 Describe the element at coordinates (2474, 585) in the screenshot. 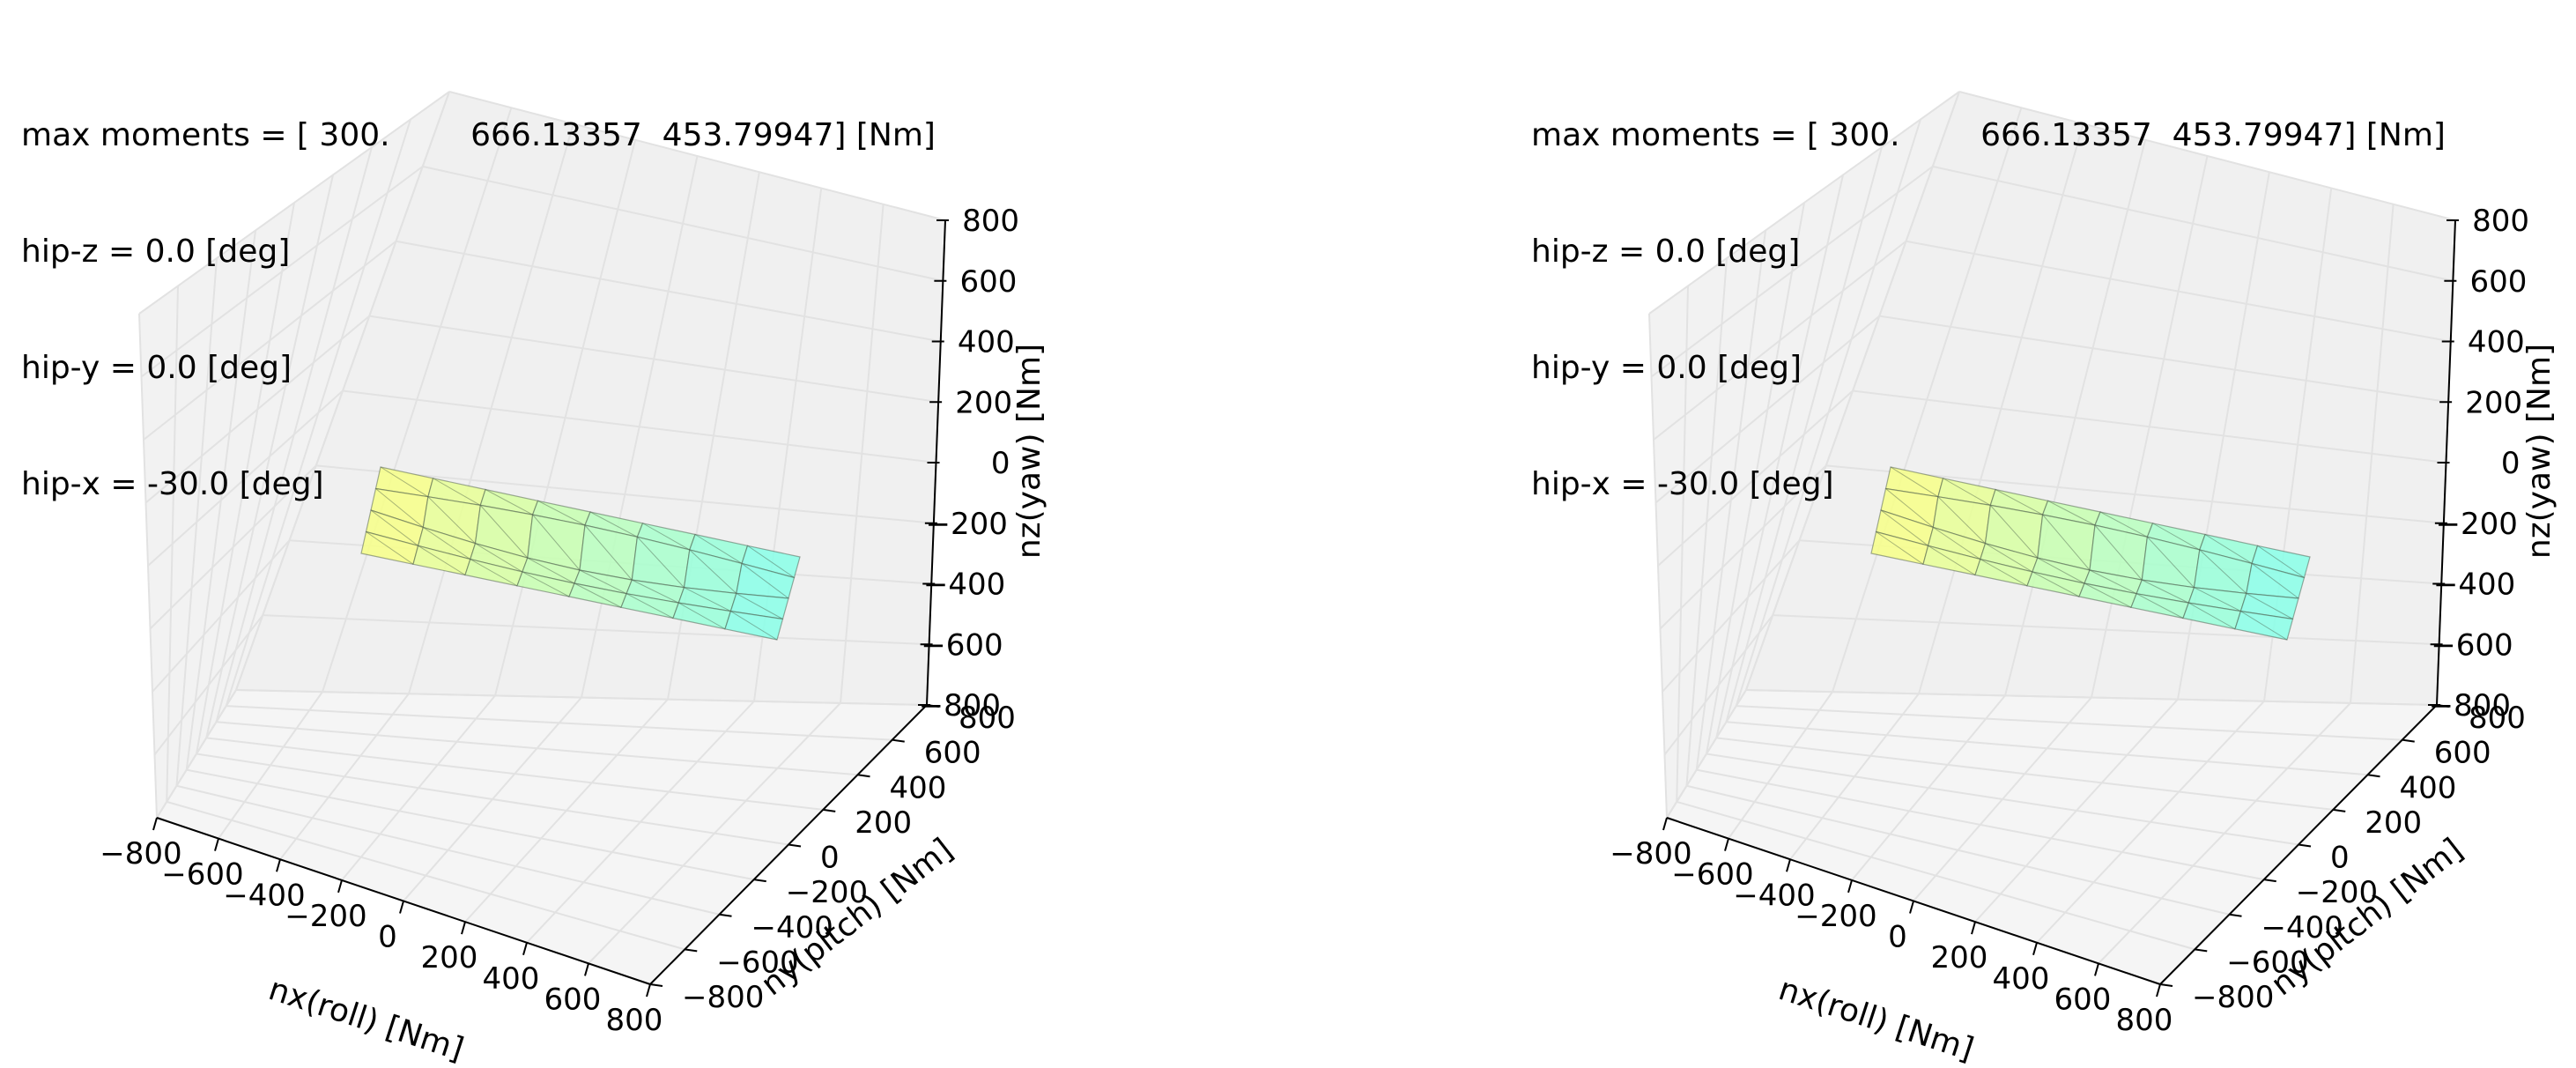

I see `z-tick-label: −400` at that location.